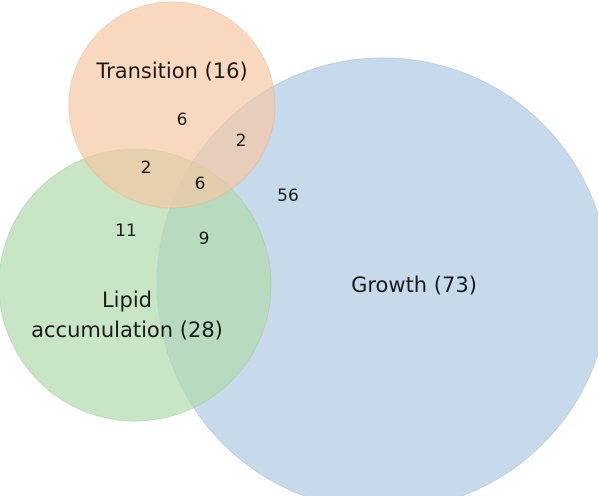 This screenshot has height=496, width=598. I want to click on count-transition-growth: 2, so click(241, 141).